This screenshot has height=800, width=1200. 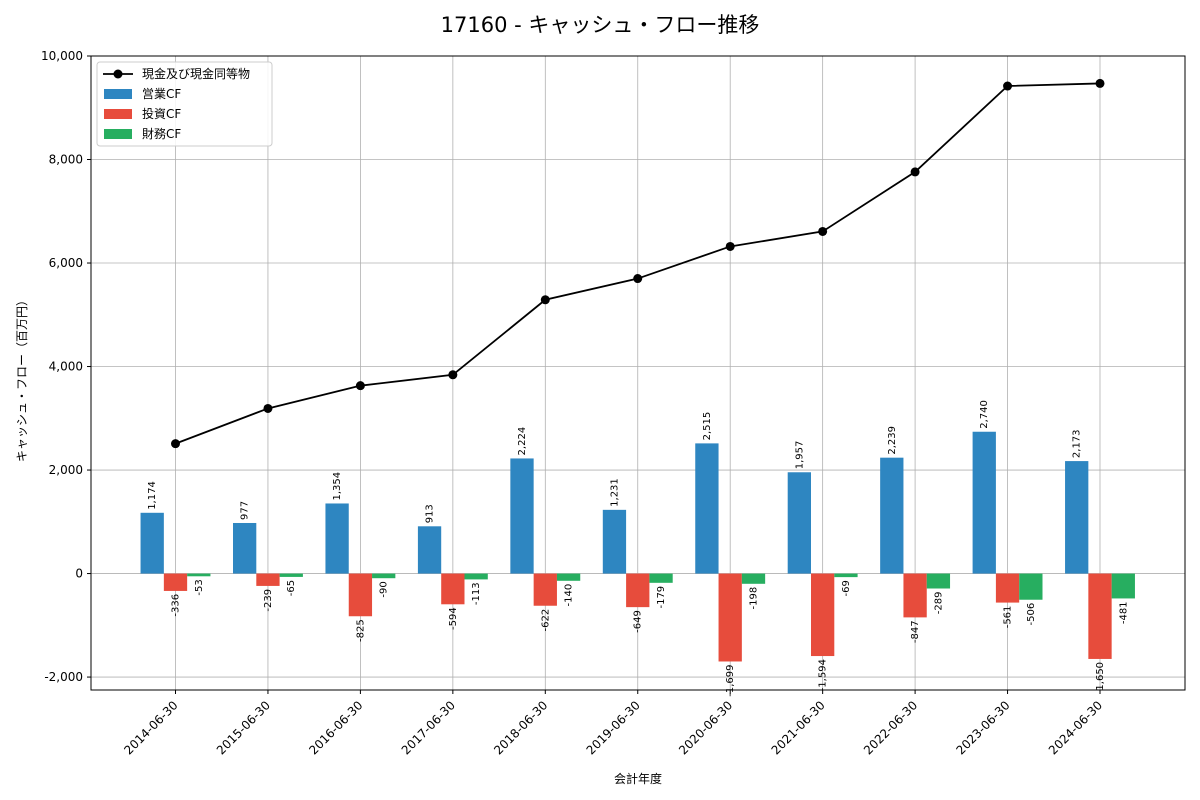 What do you see at coordinates (569, 595) in the screenshot?
I see `bar-value-label: -140` at bounding box center [569, 595].